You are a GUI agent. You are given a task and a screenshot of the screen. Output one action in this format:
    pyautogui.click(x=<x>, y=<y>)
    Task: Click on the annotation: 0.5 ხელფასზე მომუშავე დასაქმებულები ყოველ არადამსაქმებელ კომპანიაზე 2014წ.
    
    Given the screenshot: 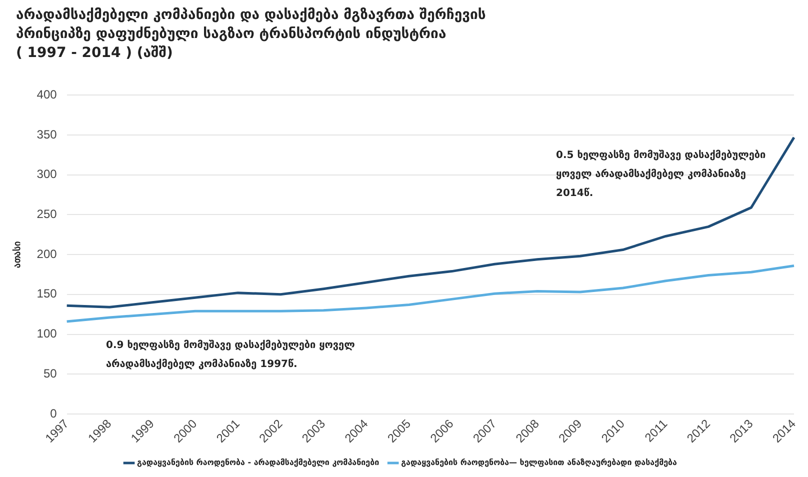 What is the action you would take?
    pyautogui.click(x=661, y=174)
    